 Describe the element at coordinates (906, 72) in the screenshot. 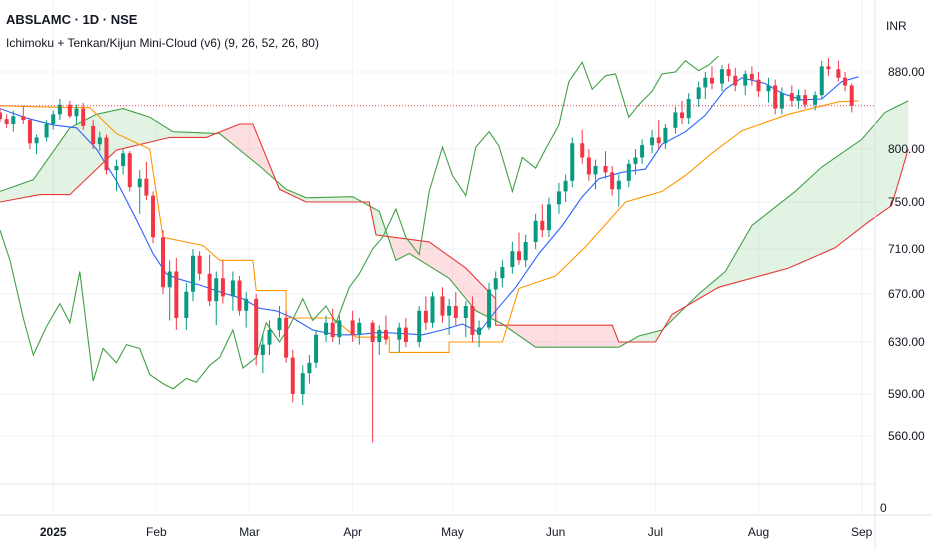

I see `price-tick-label: 880.00` at that location.